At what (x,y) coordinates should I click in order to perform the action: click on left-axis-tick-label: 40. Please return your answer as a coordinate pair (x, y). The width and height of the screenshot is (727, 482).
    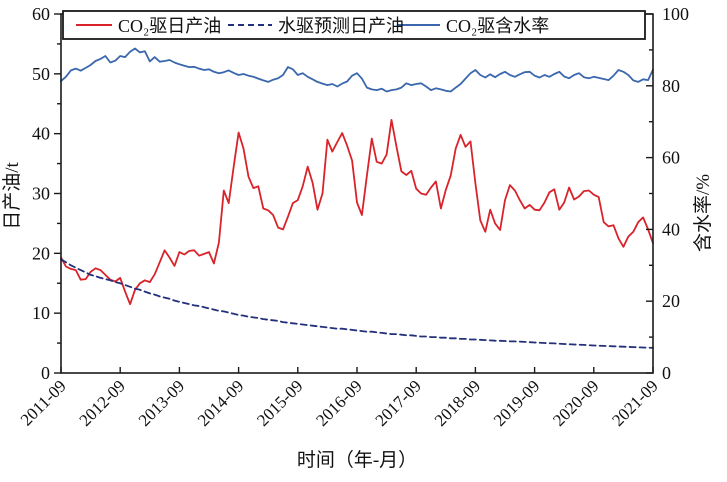
    Looking at the image, I should click on (41, 134).